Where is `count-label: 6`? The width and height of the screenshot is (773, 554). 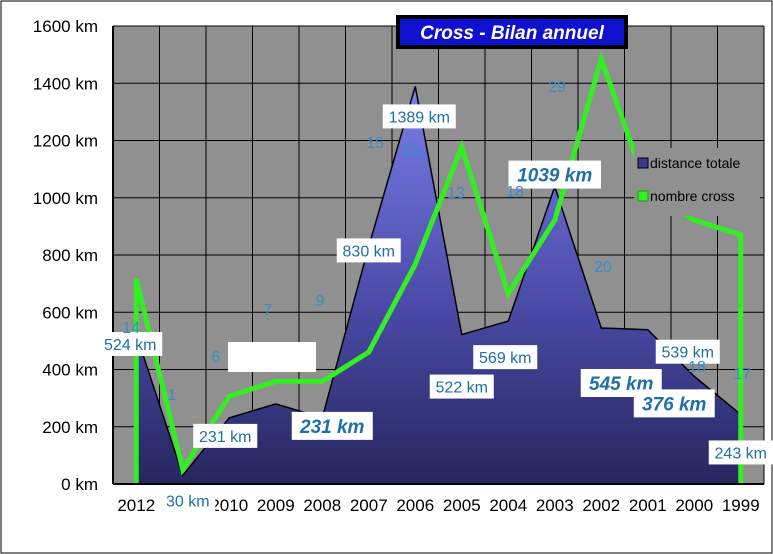 count-label: 6 is located at coordinates (216, 357).